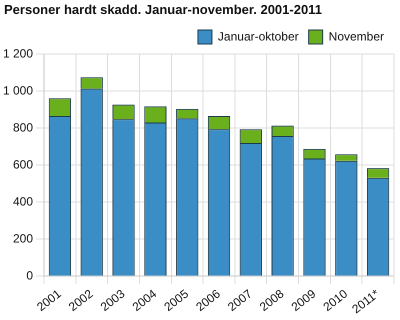 The width and height of the screenshot is (400, 320). I want to click on y-tick-label: 400, so click(23, 201).